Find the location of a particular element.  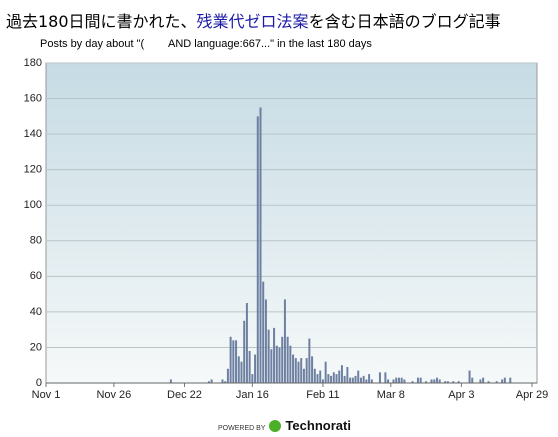

x-tick-label: Nov 26 is located at coordinates (113, 395).